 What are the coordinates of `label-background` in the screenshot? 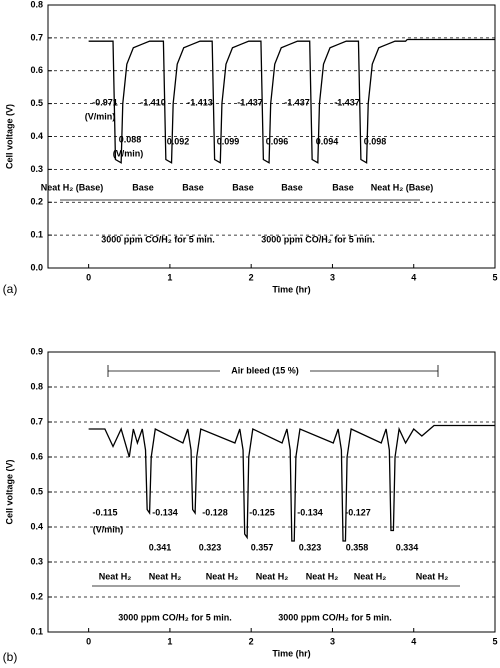 It's located at (265, 371).